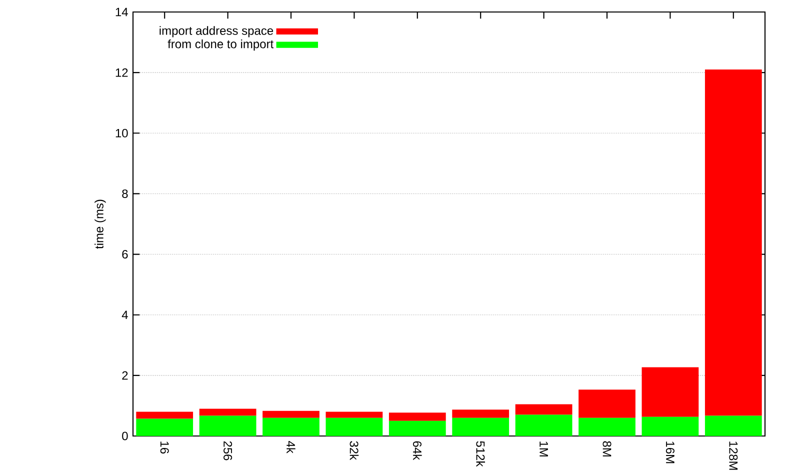 The width and height of the screenshot is (786, 475). I want to click on y-axis-title: time (ms), so click(100, 224).